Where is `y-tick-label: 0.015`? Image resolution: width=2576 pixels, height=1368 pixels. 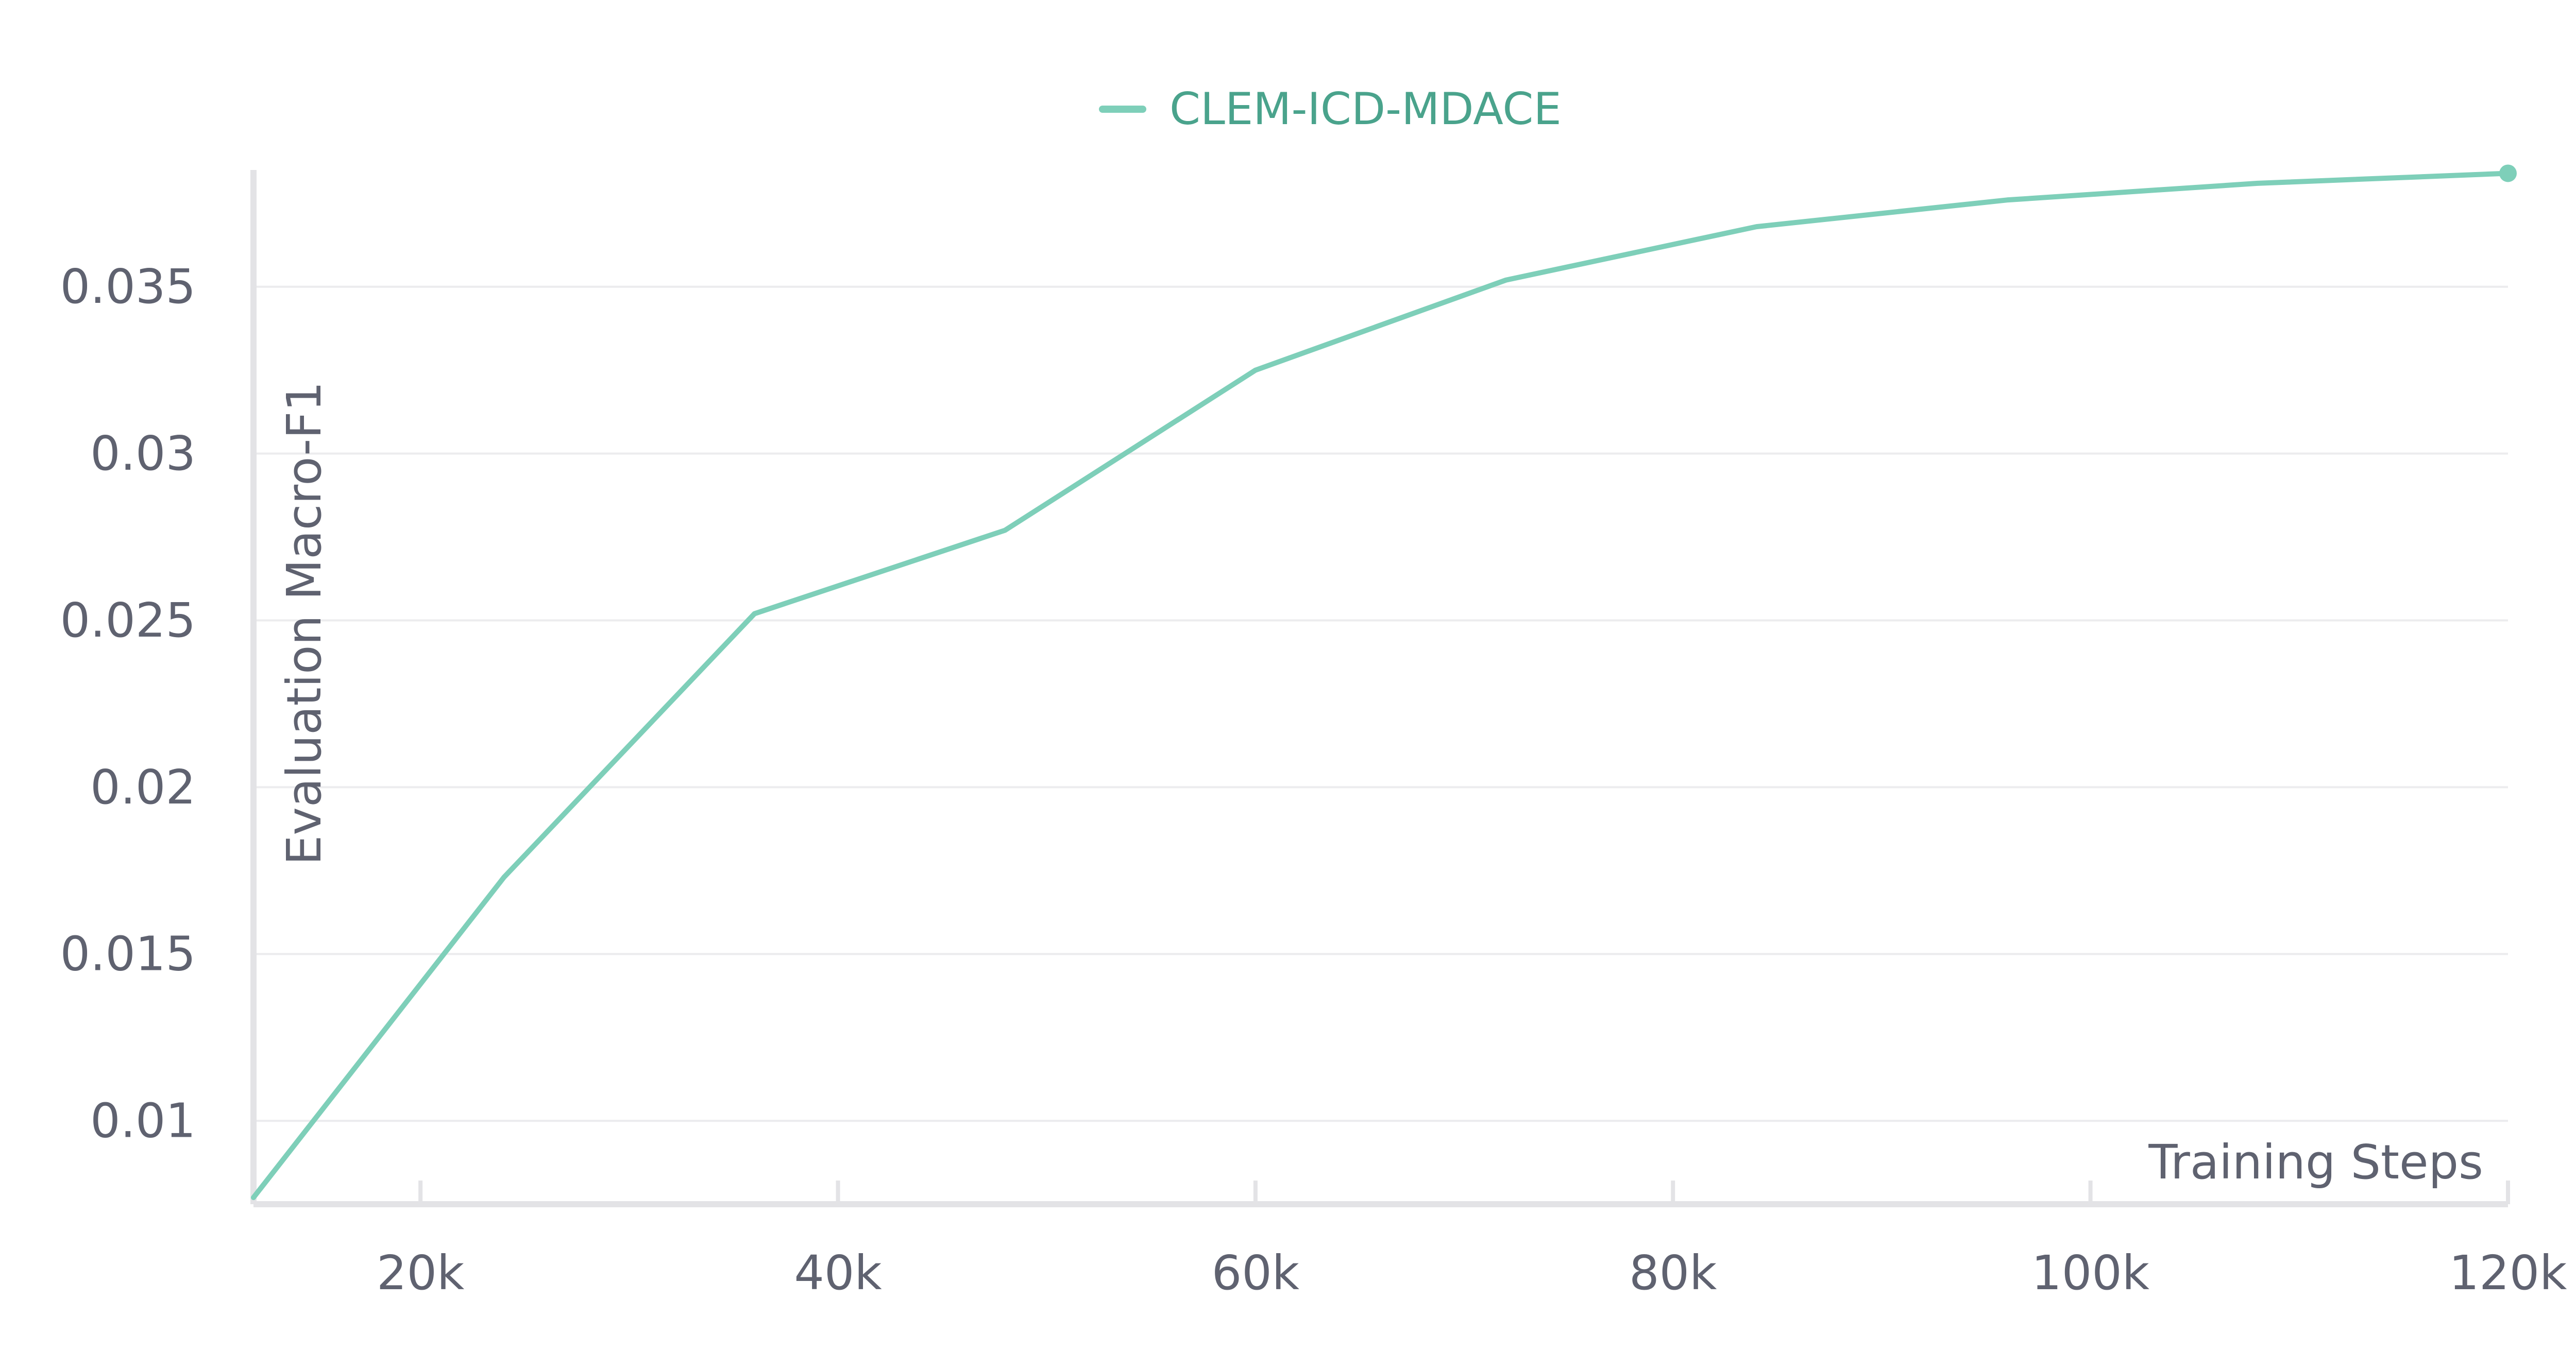 y-tick-label: 0.015 is located at coordinates (128, 954).